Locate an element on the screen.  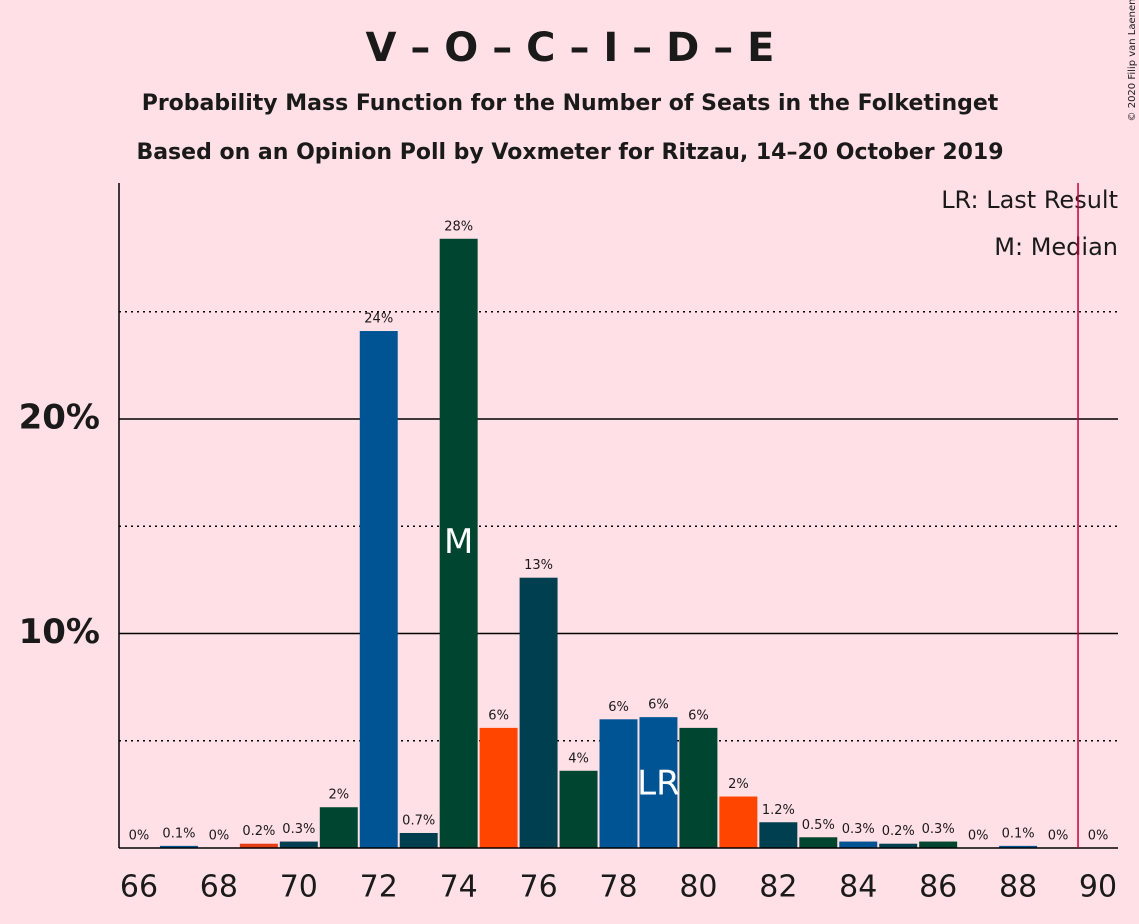
value-label: 0.5% is located at coordinates (818, 825).